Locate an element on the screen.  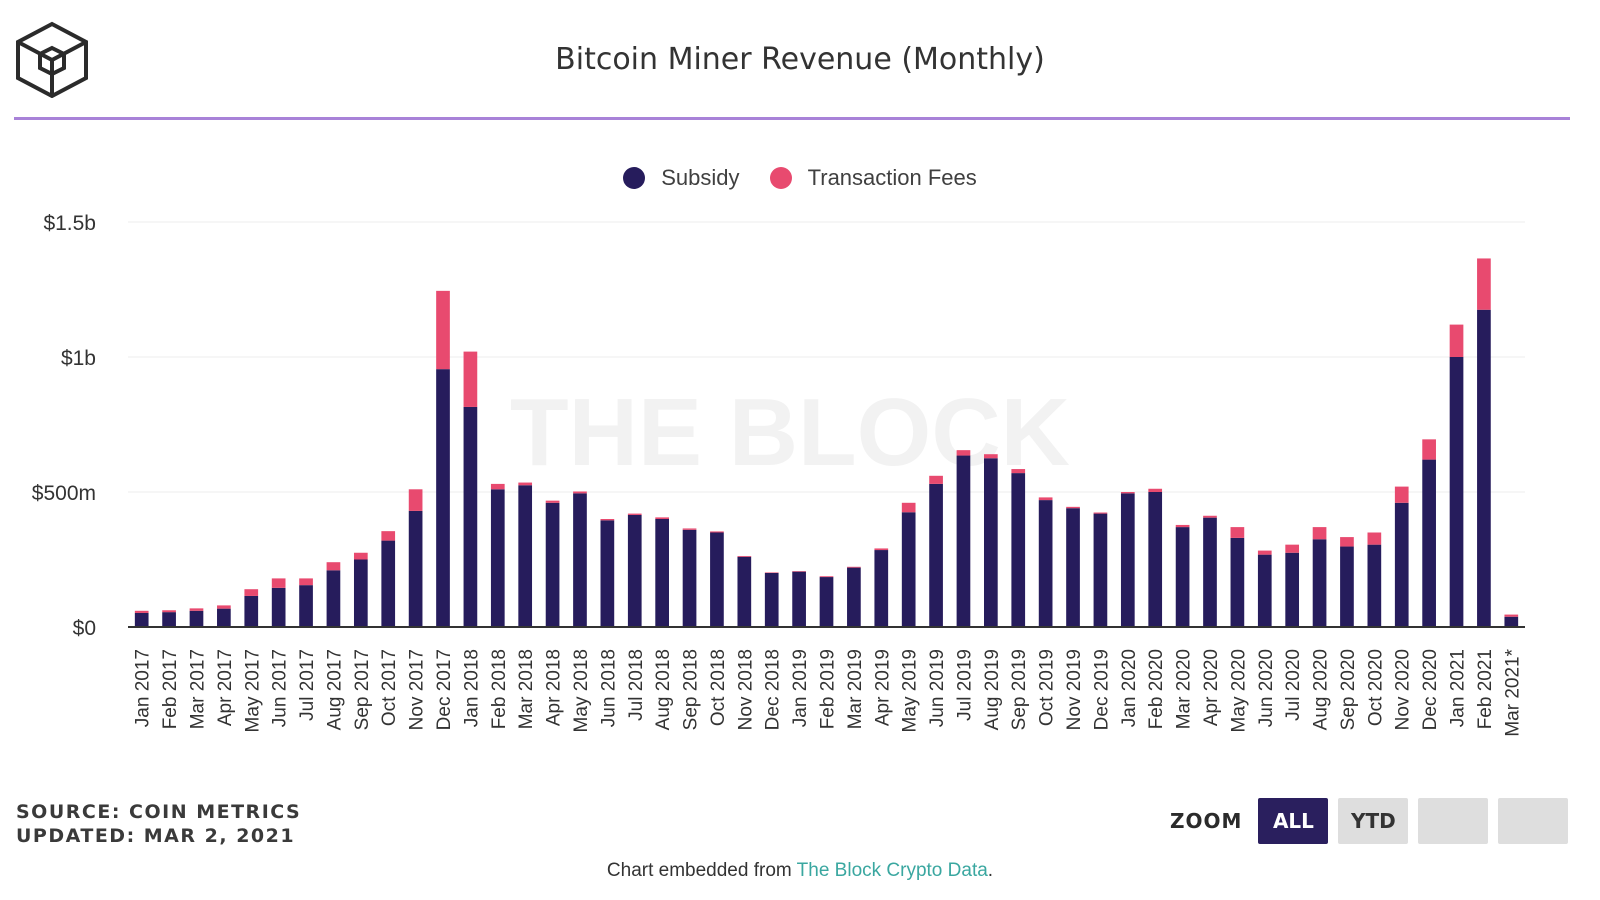
embed-link: The Block Crypto Data is located at coordinates (892, 870).